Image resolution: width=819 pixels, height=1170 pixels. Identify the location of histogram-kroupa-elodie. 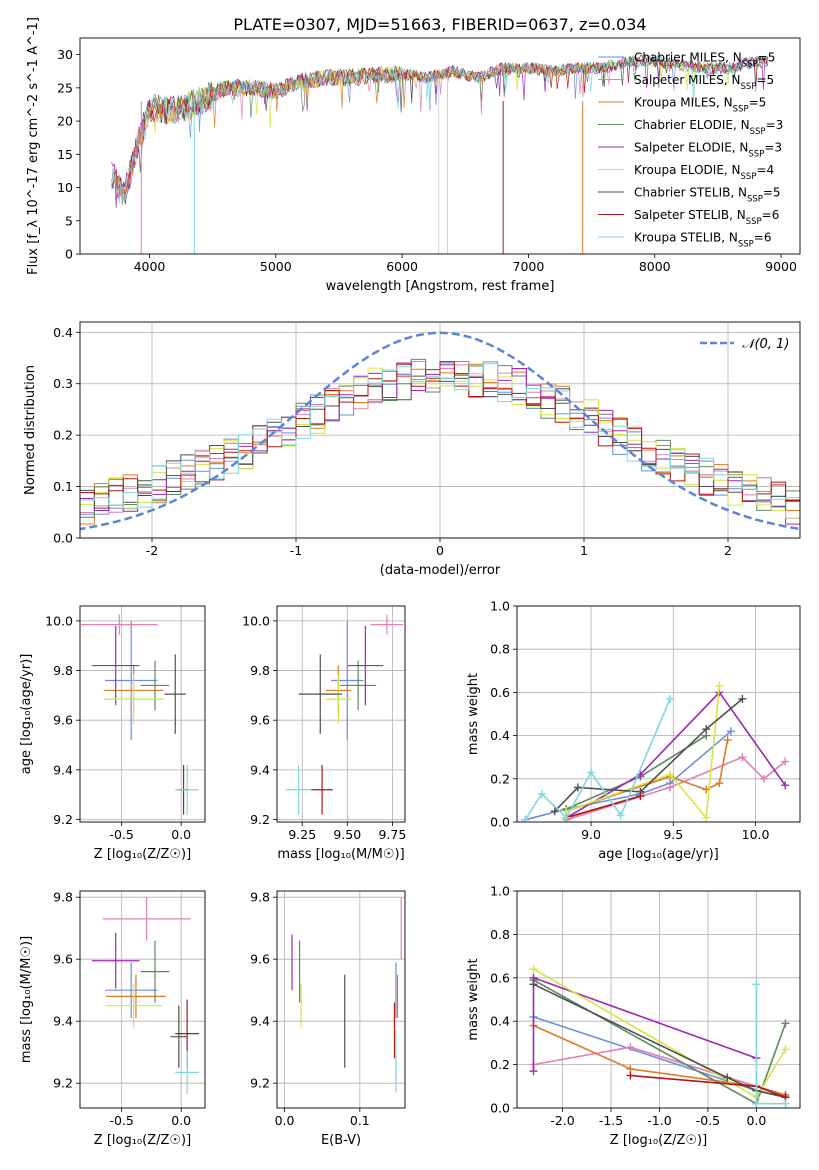
(440, 443).